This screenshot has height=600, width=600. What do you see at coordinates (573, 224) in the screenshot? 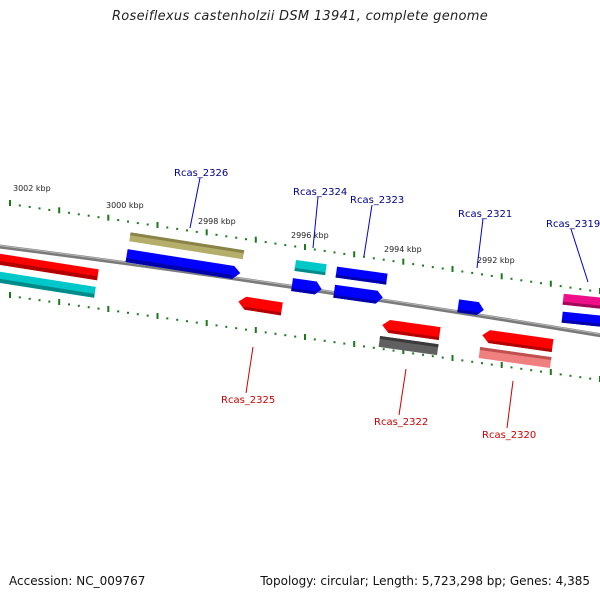
I see `gene-label: Rcas_2319` at bounding box center [573, 224].